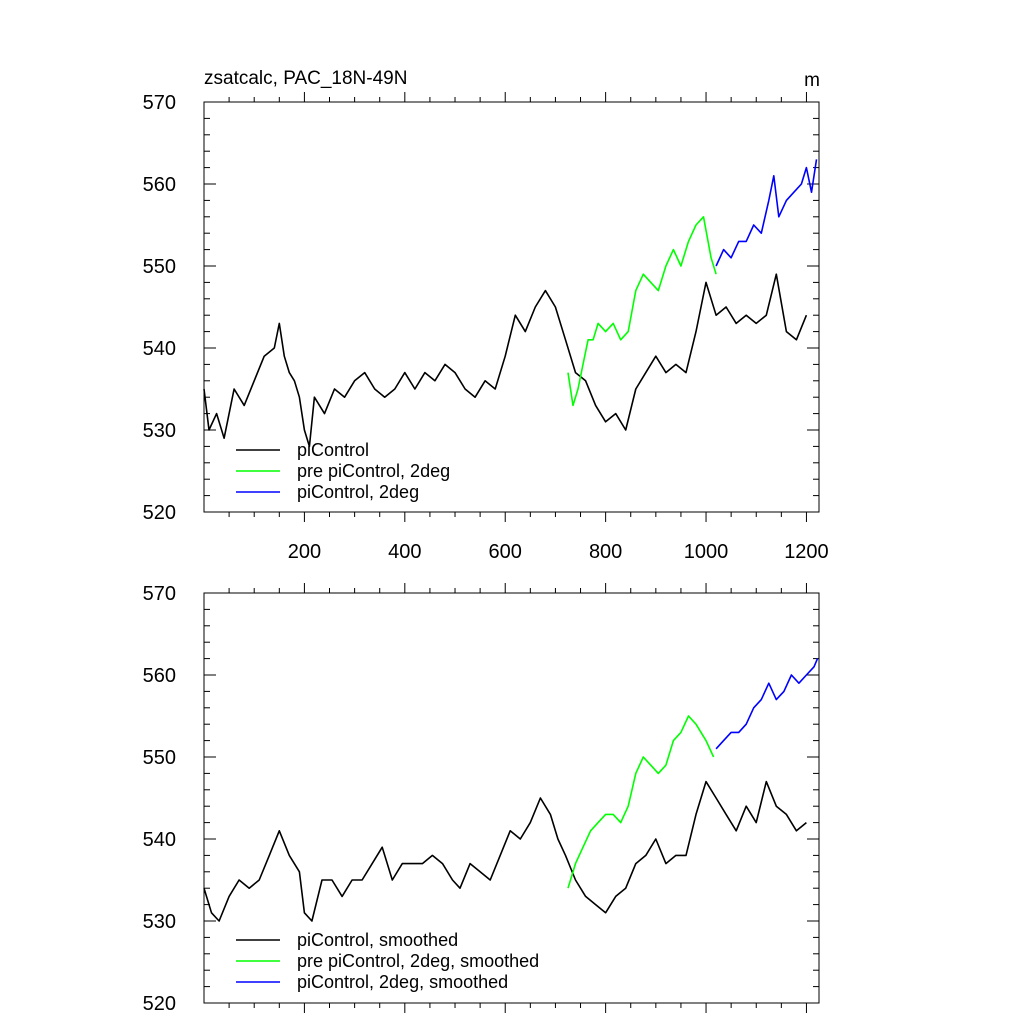  Describe the element at coordinates (358, 492) in the screenshot. I see `legend-label: piControl, 2deg` at that location.